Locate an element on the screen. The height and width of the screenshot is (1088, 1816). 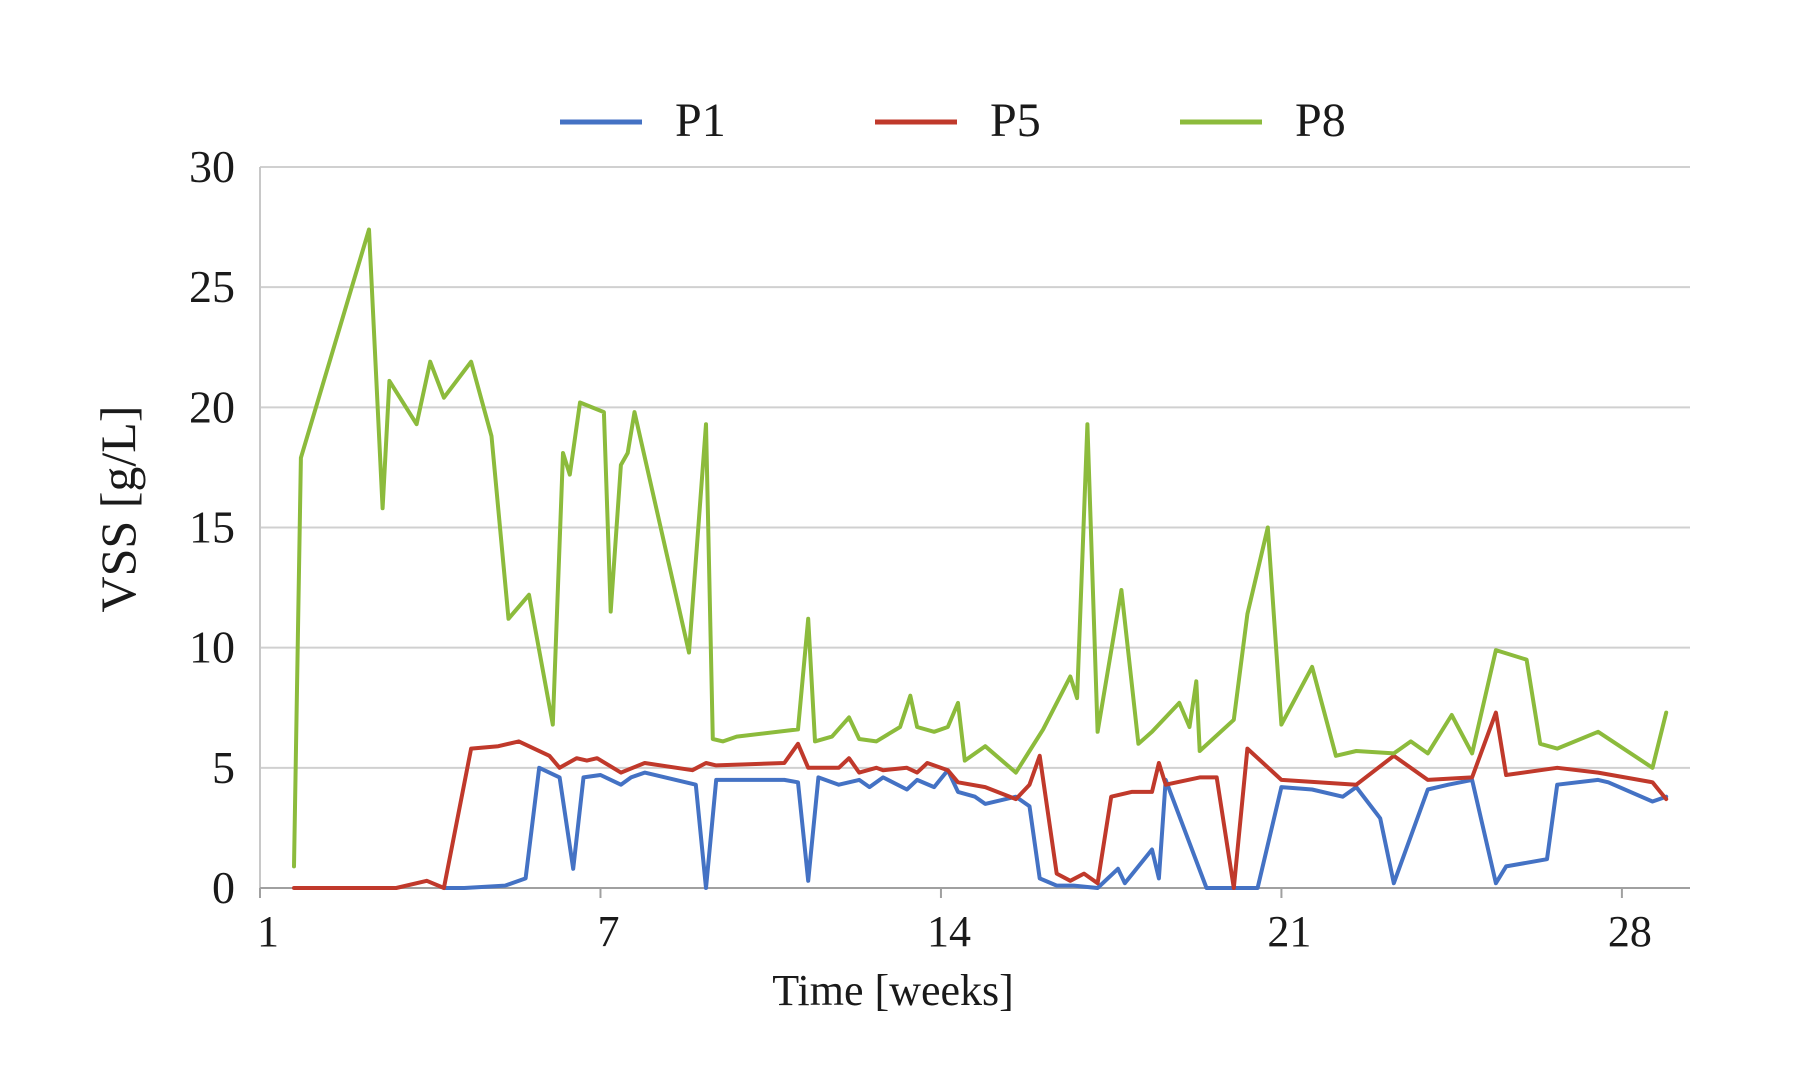
x-tick-label: 7 is located at coordinates (608, 931).